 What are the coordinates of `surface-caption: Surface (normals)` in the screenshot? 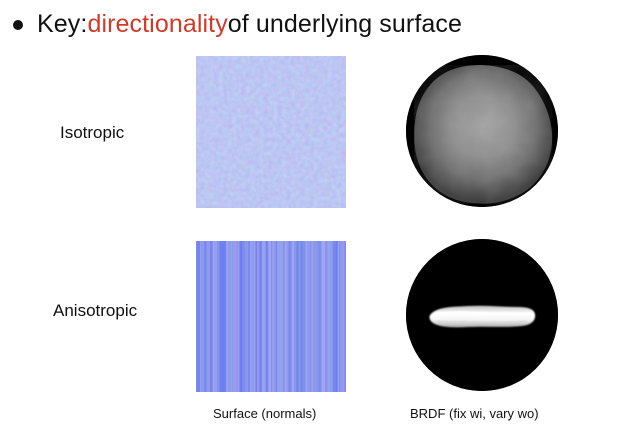 It's located at (265, 413).